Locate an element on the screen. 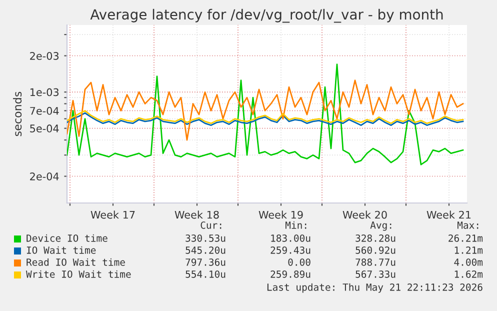 Image resolution: width=497 pixels, height=311 pixels. x-tick-label: Week 17 is located at coordinates (112, 214).